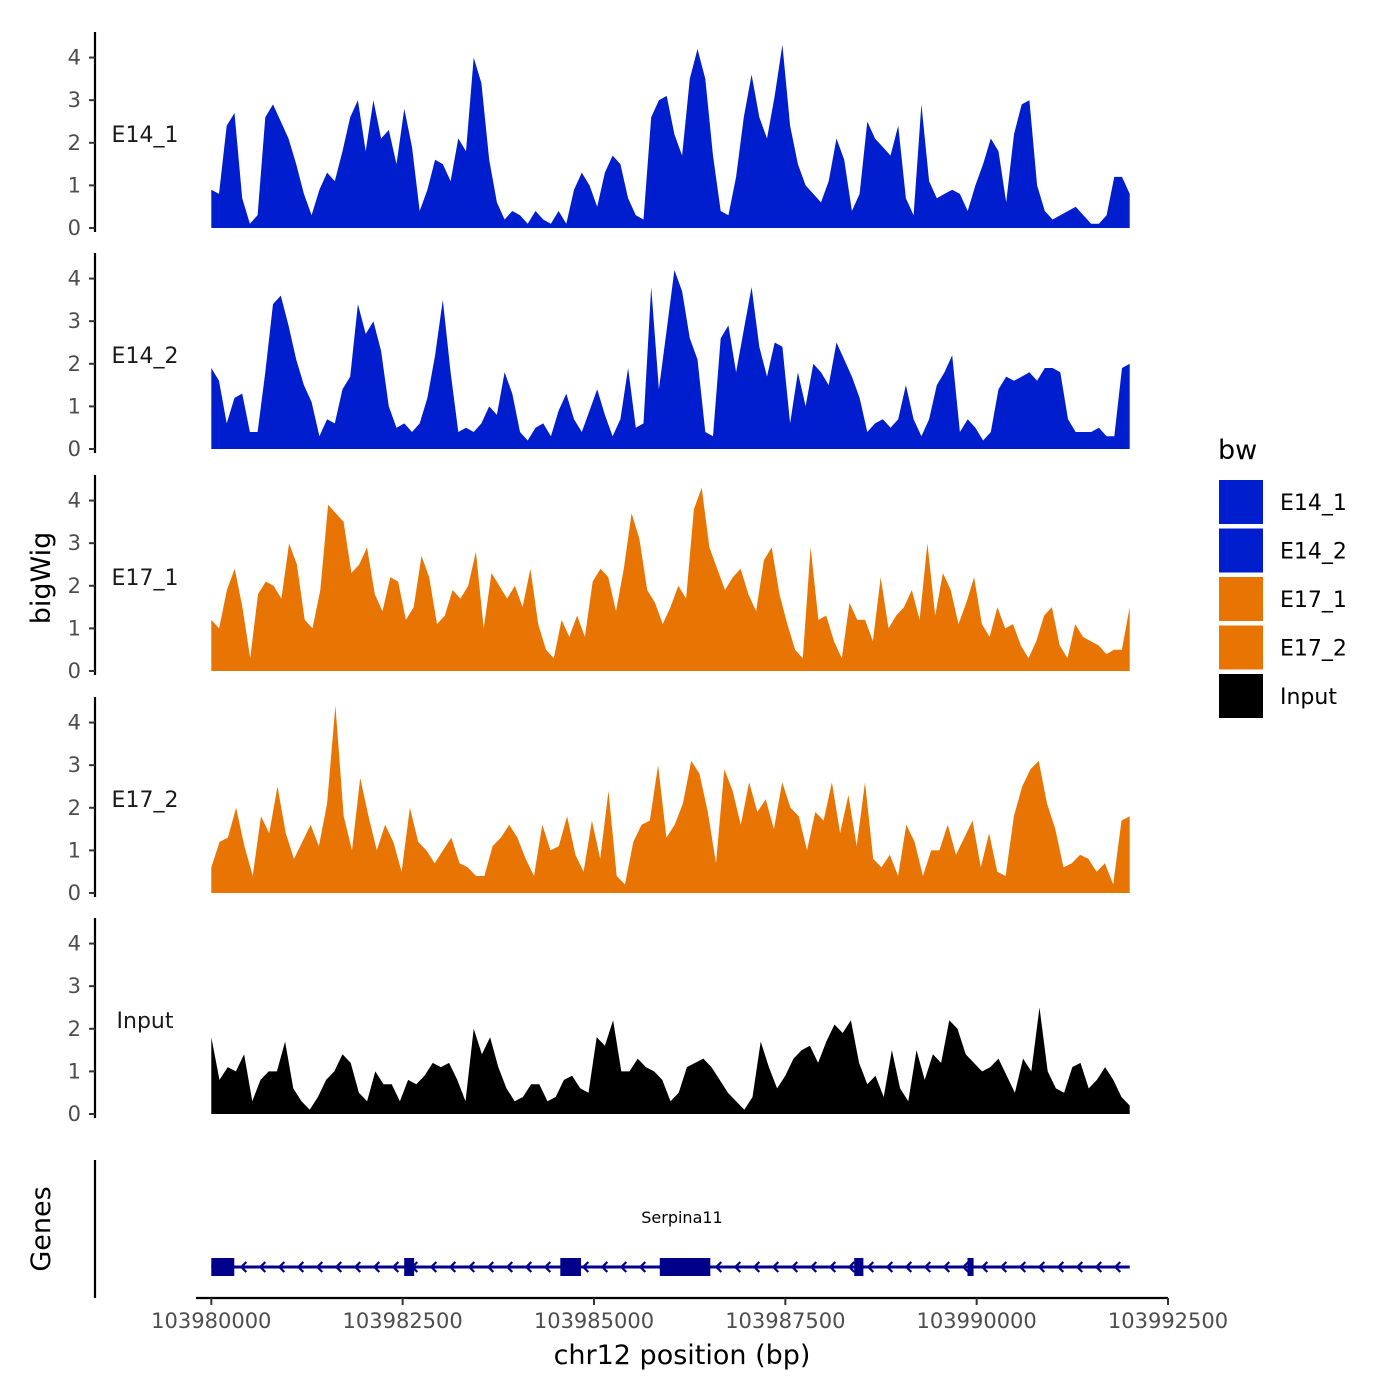 The image size is (1400, 1400). What do you see at coordinates (145, 135) in the screenshot?
I see `track-label-E14_1: E14_1` at bounding box center [145, 135].